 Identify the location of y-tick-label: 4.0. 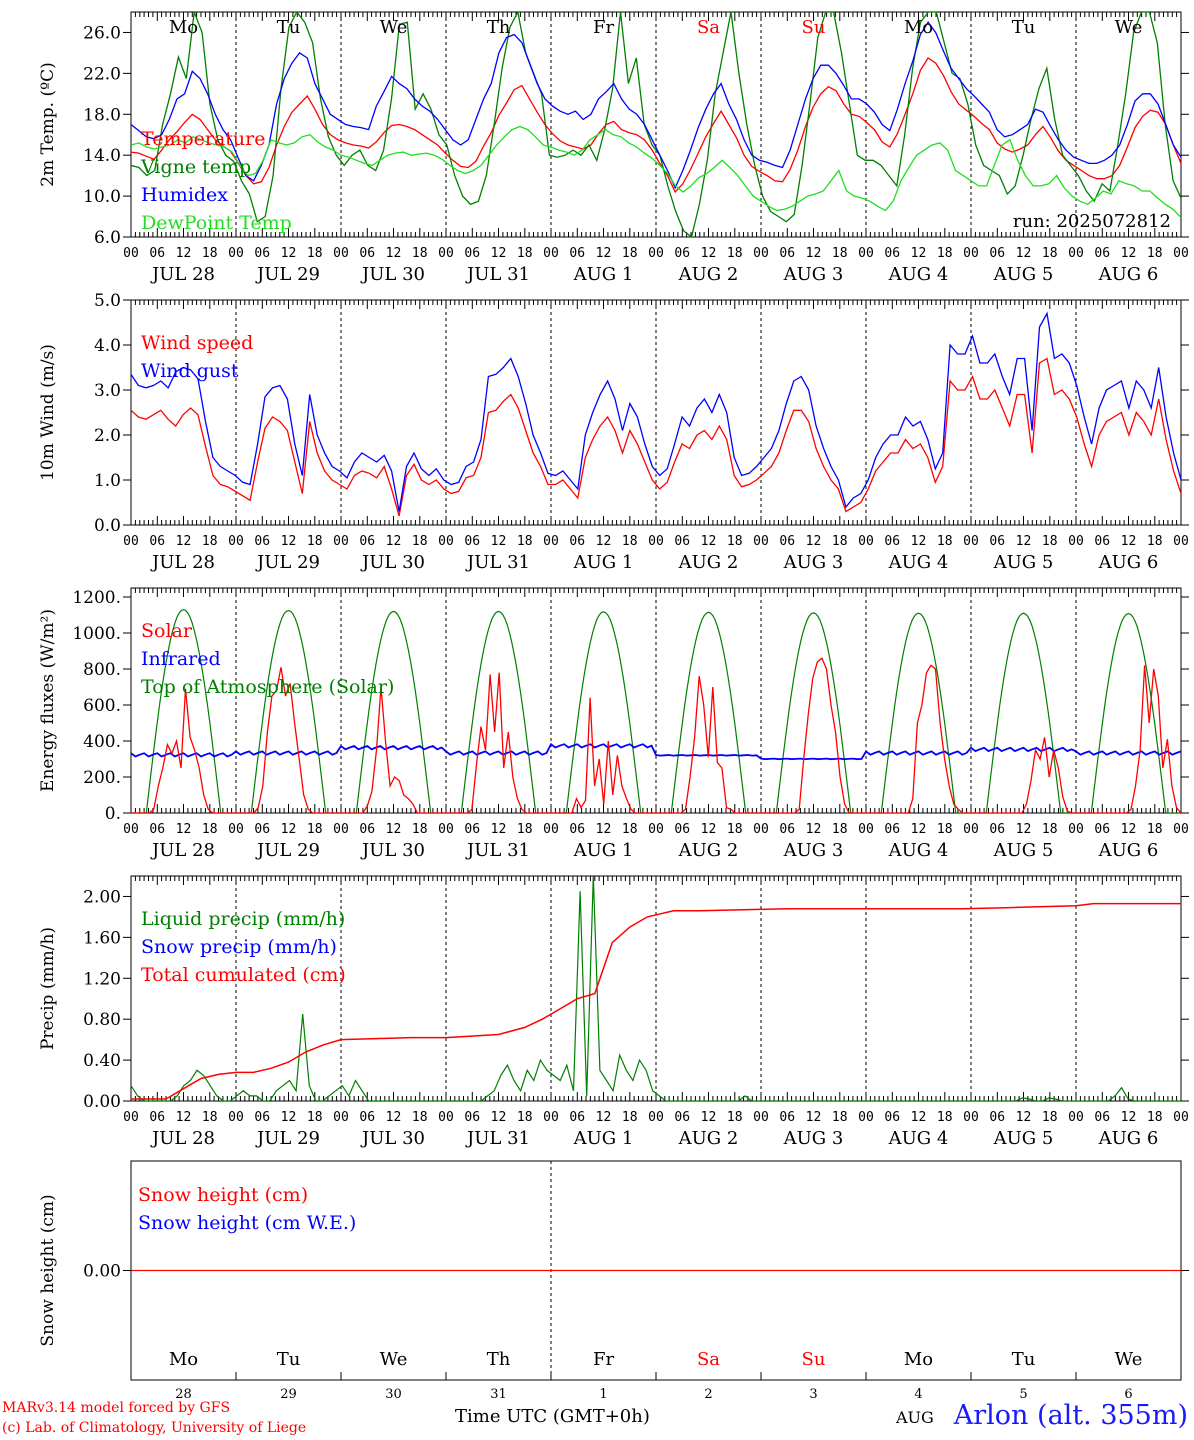
(107, 346).